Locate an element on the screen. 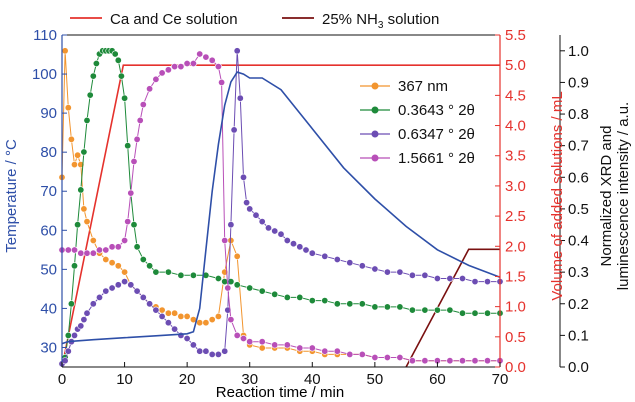 This screenshot has height=402, width=635. y-right-intensity-tick-label: 0.4 is located at coordinates (578, 241).